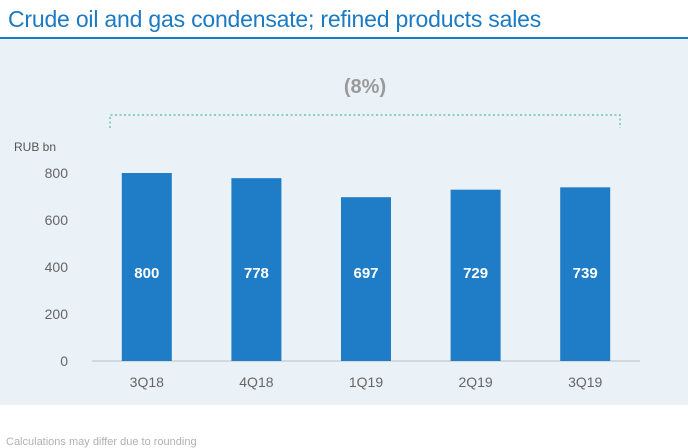 This screenshot has height=448, width=688. Describe the element at coordinates (64, 361) in the screenshot. I see `y-tick-label: 0` at that location.